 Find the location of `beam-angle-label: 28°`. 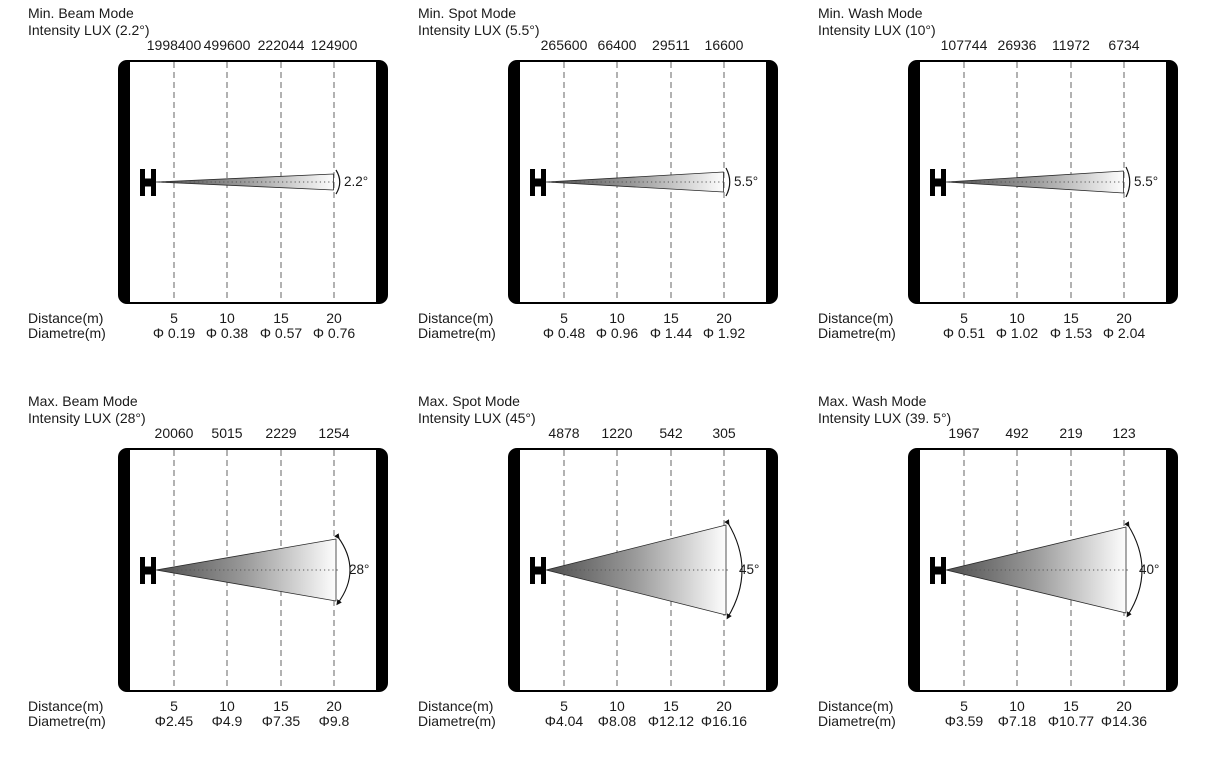

beam-angle-label: 28° is located at coordinates (359, 569).